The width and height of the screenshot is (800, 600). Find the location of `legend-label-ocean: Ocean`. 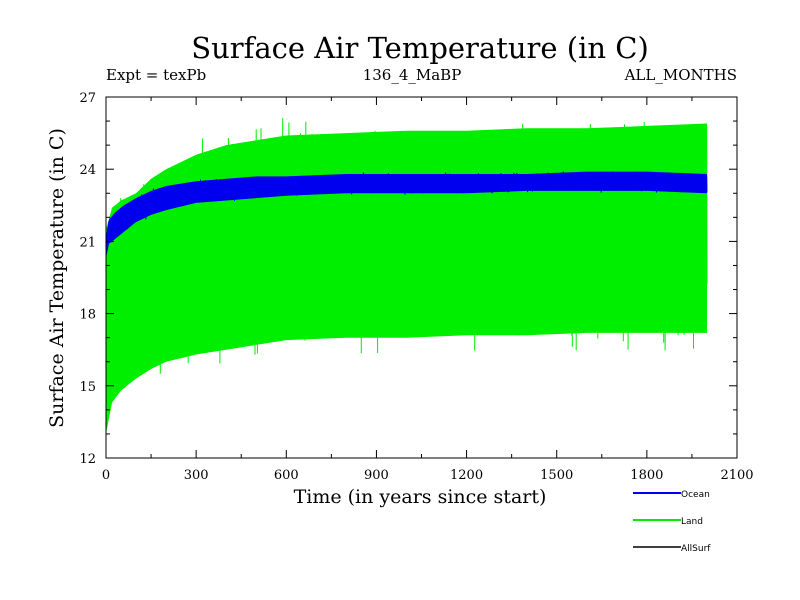

legend-label-ocean: Ocean is located at coordinates (695, 495).